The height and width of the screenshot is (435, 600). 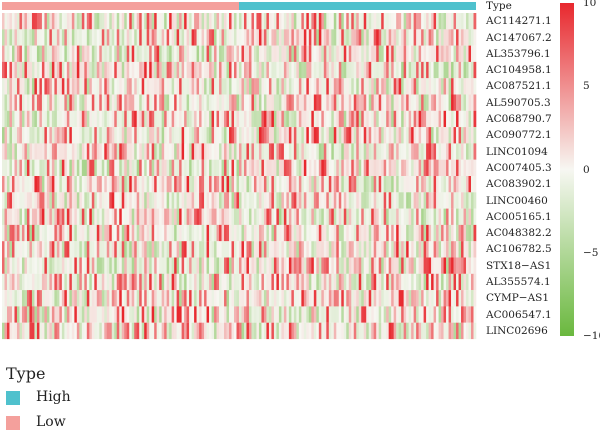 I want to click on colorbar-tick-0: 10, so click(x=590, y=4).